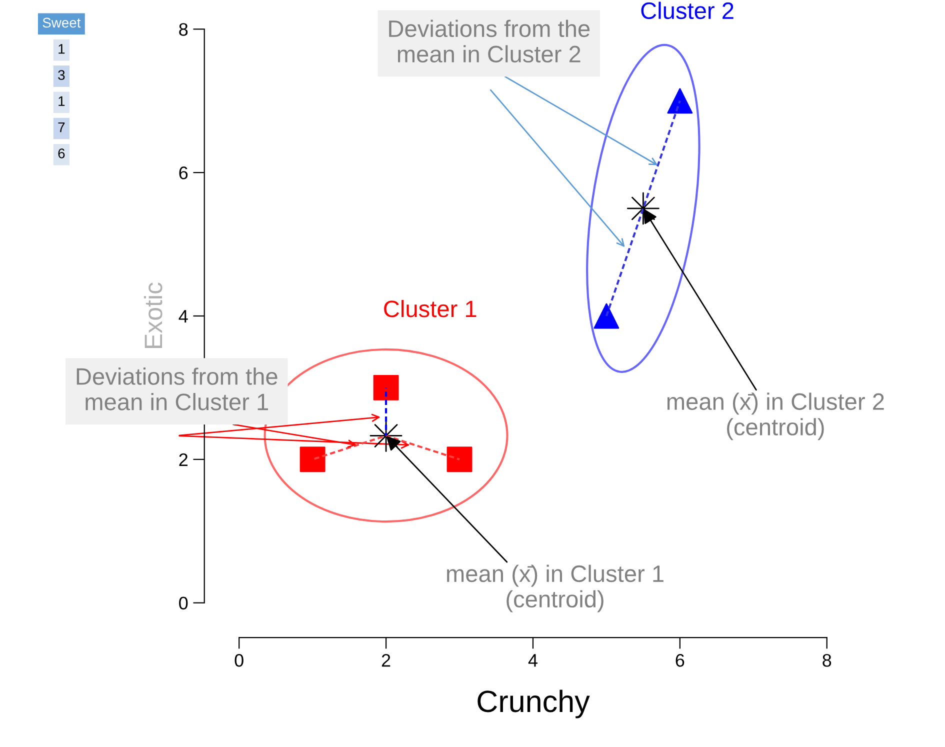  Describe the element at coordinates (153, 315) in the screenshot. I see `y-axis-title: Exotic` at that location.